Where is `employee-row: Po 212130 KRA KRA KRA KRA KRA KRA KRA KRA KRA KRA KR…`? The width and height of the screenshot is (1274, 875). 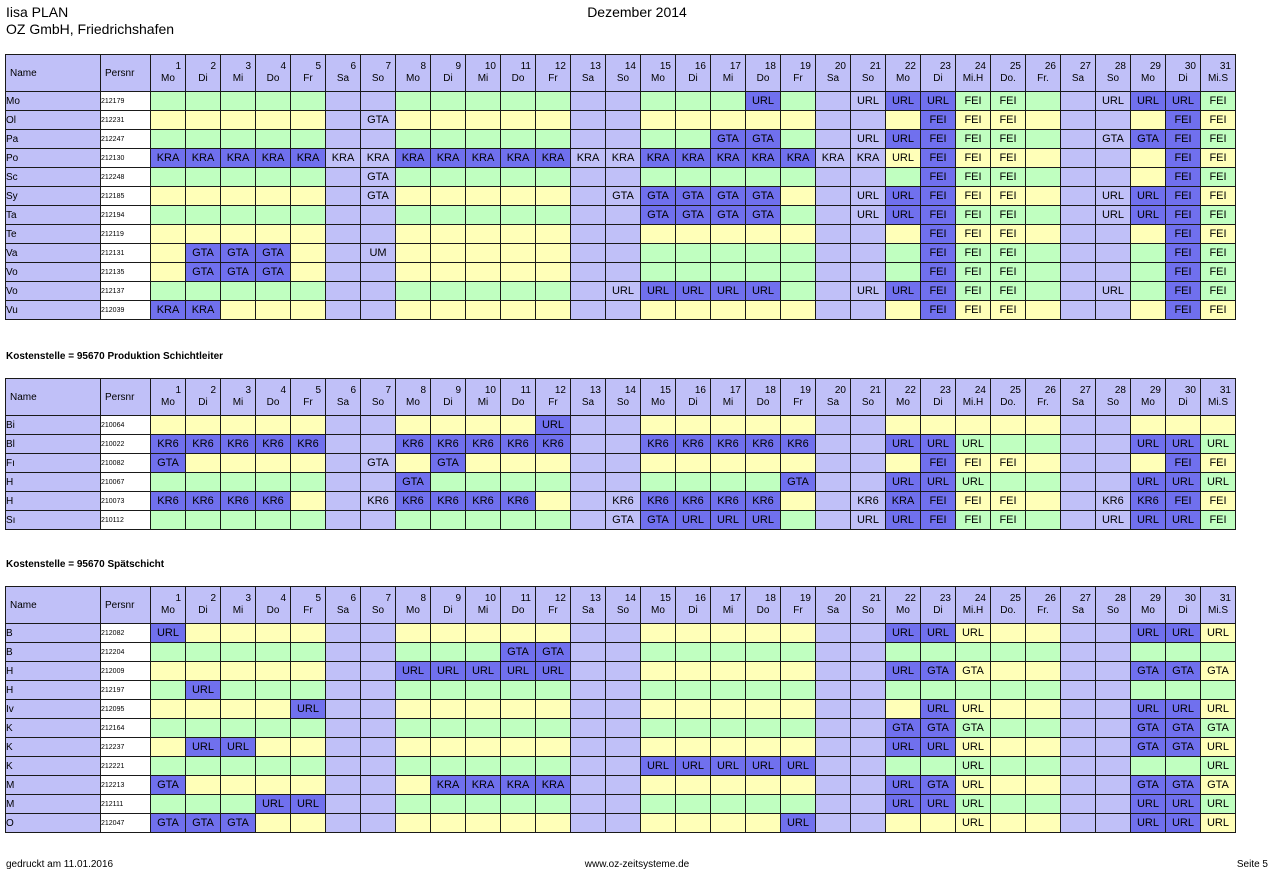 employee-row: Po 212130 KRA KRA KRA KRA KRA KRA KRA KRA KRA KRA KR… is located at coordinates (620, 158).